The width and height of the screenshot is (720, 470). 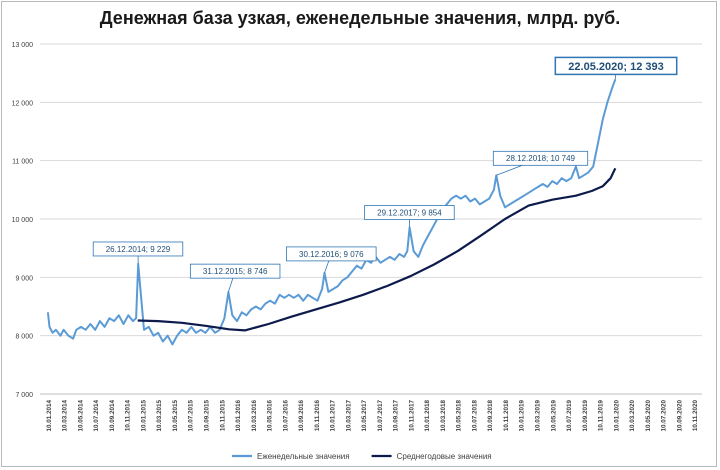 What do you see at coordinates (348, 416) in the screenshot?
I see `x-tick-label: 10.03.2017` at bounding box center [348, 416].